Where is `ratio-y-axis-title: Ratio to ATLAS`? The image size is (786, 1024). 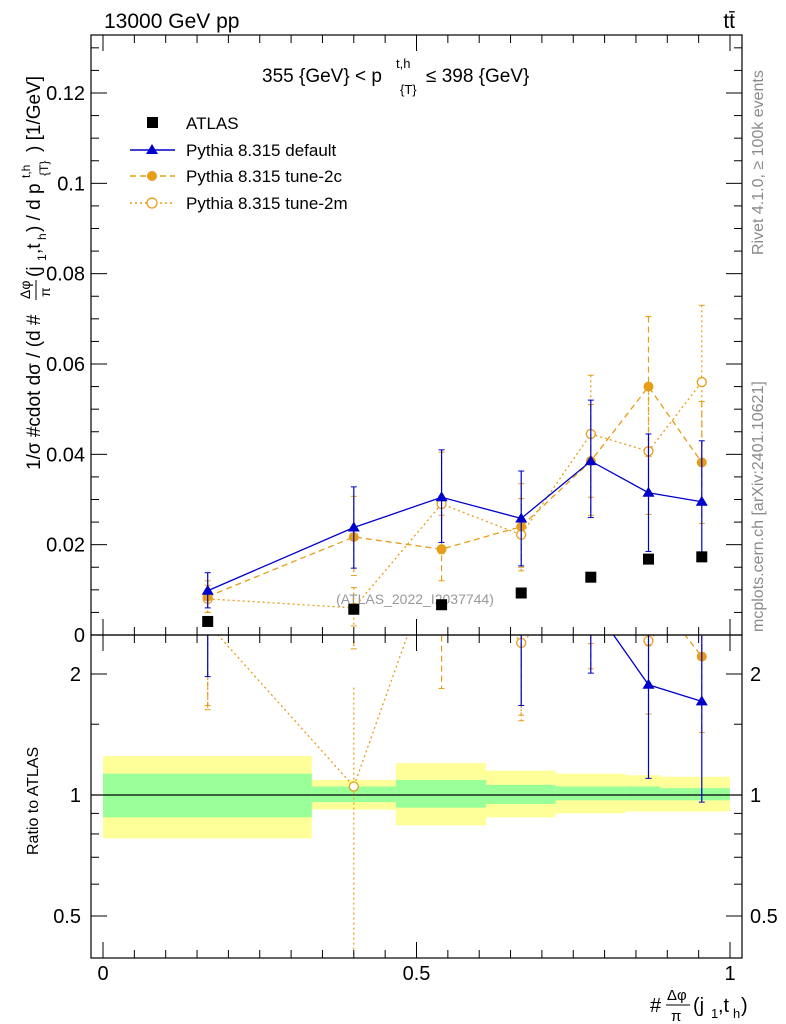
ratio-y-axis-title: Ratio to ATLAS is located at coordinates (33, 801).